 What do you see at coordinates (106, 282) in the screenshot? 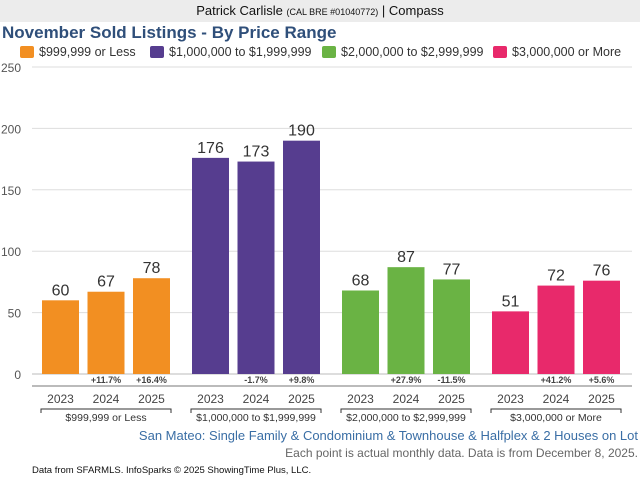
I see `bar-value-label: 67` at bounding box center [106, 282].